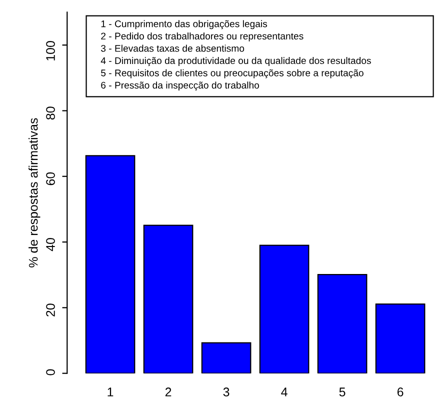  I want to click on y-axis-title: % de respostas afirmativas, so click(34, 193).